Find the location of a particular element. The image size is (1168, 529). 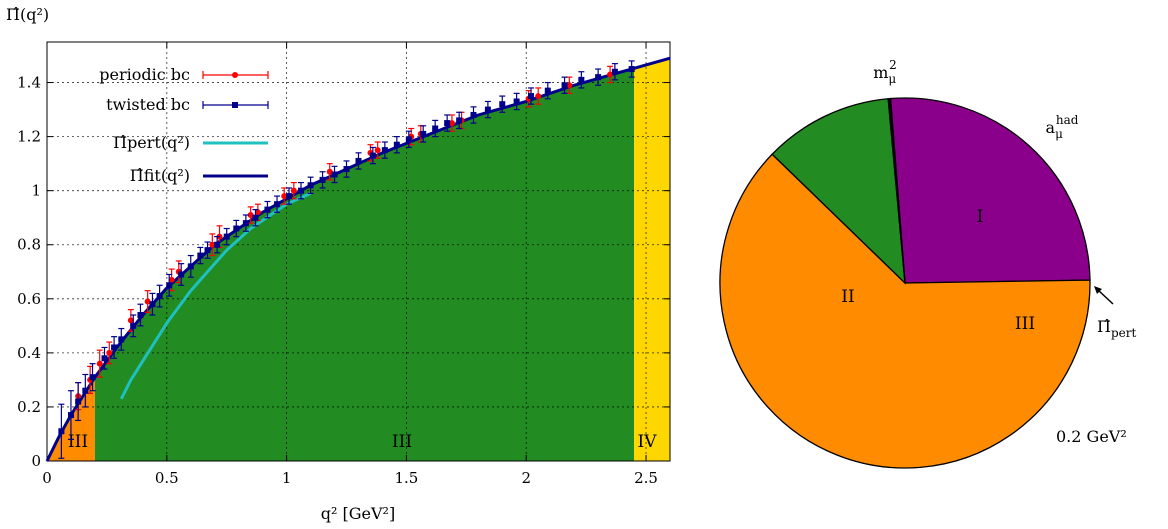

legend-marker is located at coordinates (235, 75).